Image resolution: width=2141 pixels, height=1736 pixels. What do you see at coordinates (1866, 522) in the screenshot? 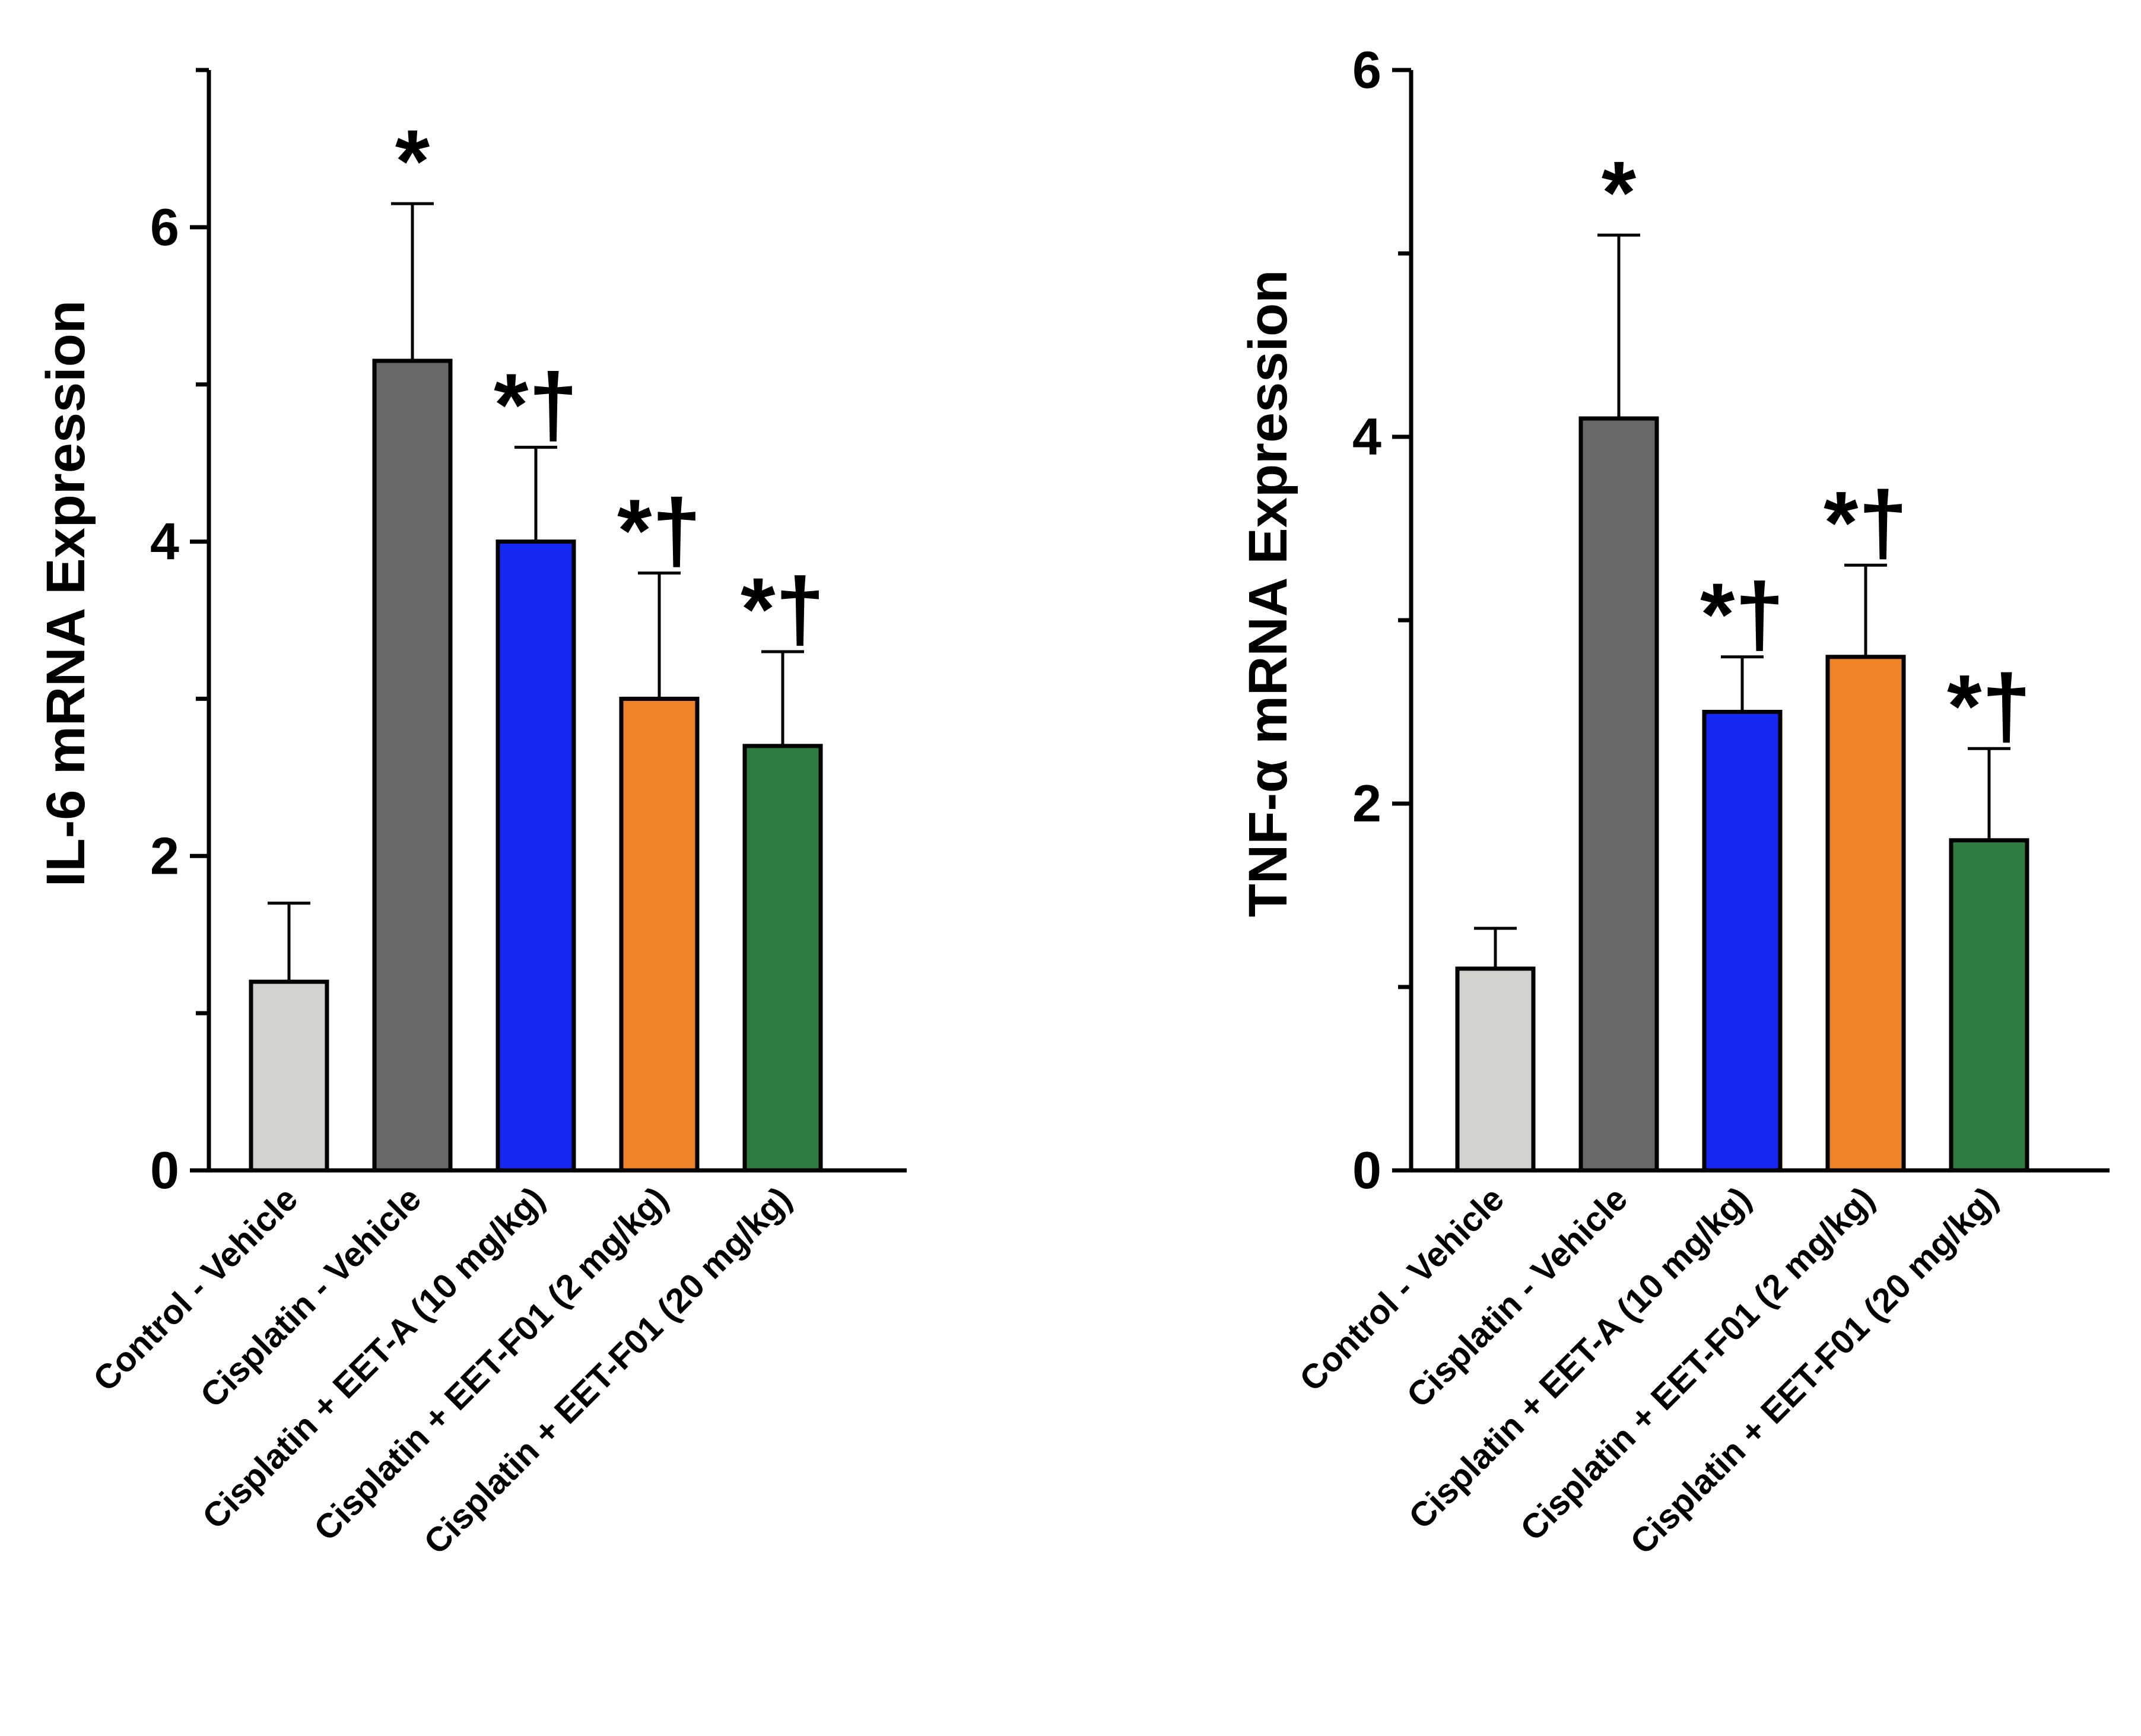
I see `tnfa-significance-3: *†` at bounding box center [1866, 522].